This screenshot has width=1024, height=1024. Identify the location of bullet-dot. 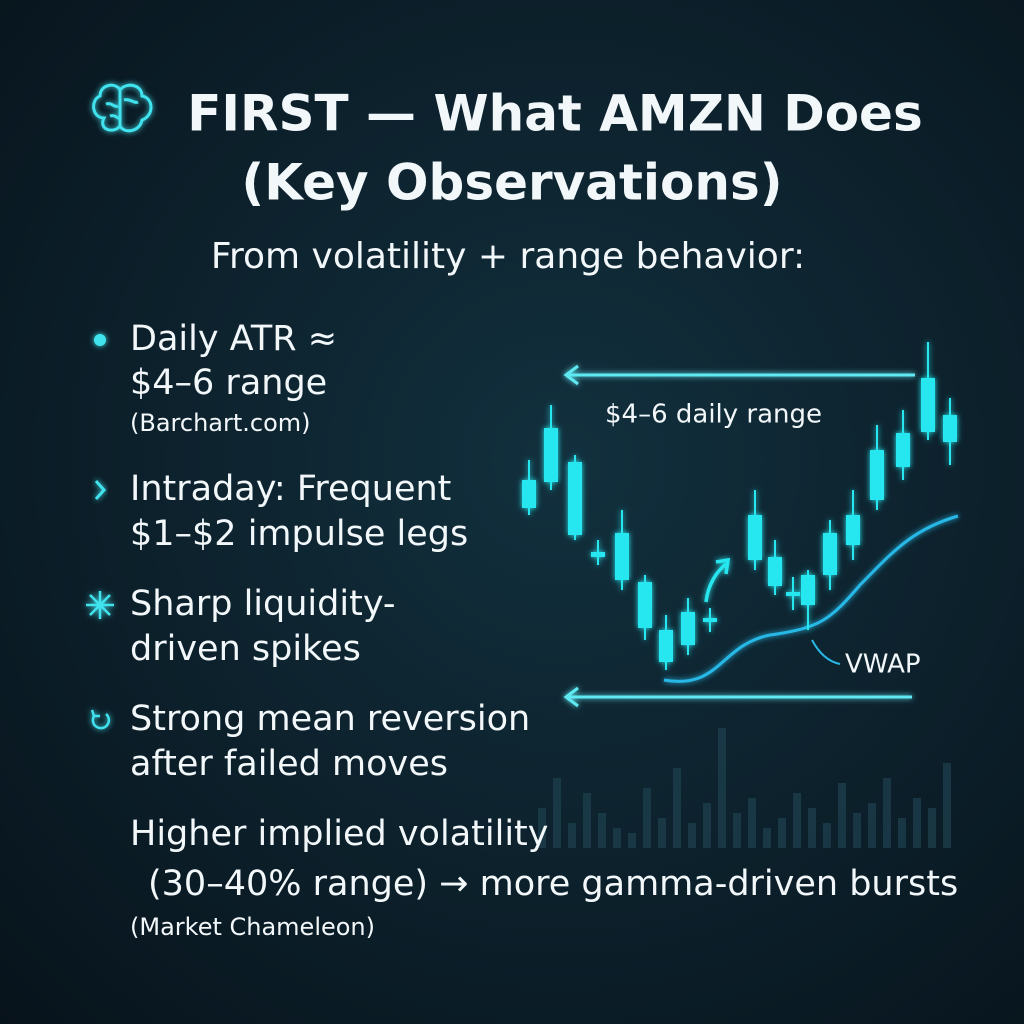
(100, 340).